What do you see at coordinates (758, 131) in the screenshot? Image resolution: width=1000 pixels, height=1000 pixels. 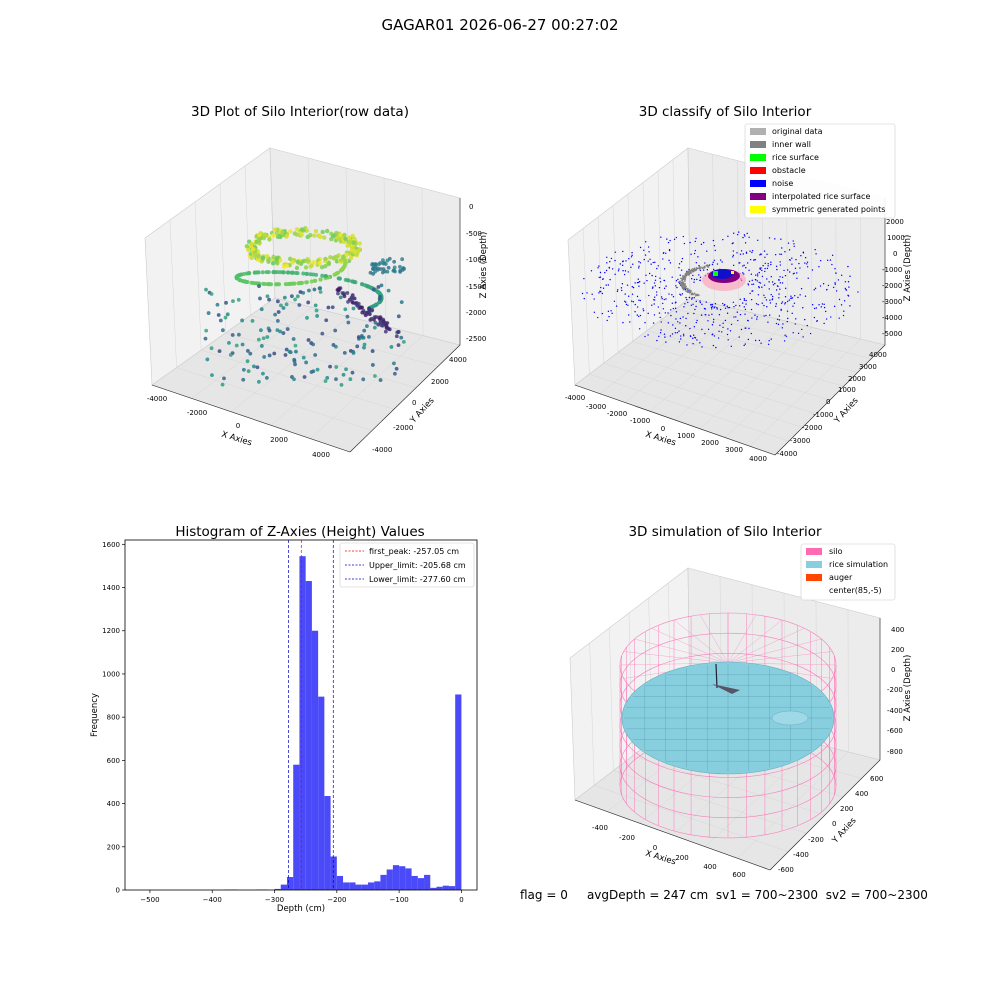 I see `legend-swatch-original-data` at bounding box center [758, 131].